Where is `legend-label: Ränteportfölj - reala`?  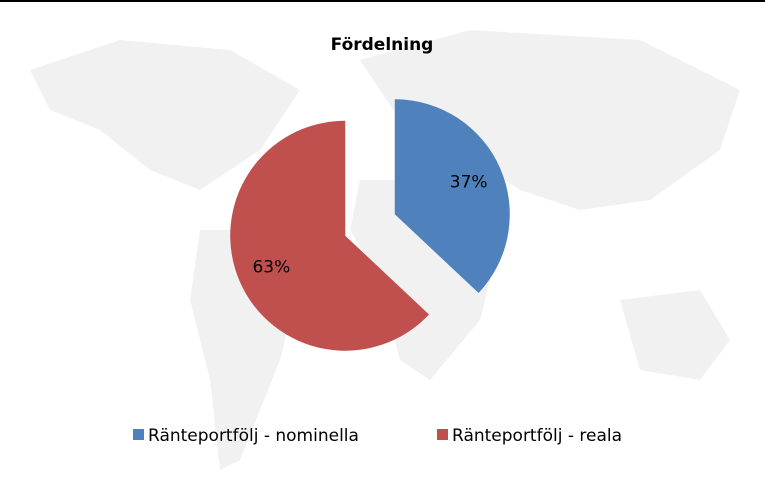
legend-label: Ränteportfölj - reala is located at coordinates (537, 436).